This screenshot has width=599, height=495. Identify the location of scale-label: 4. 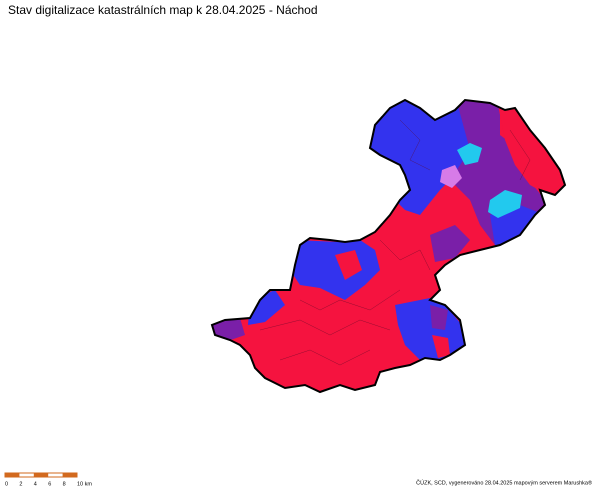
(35, 484).